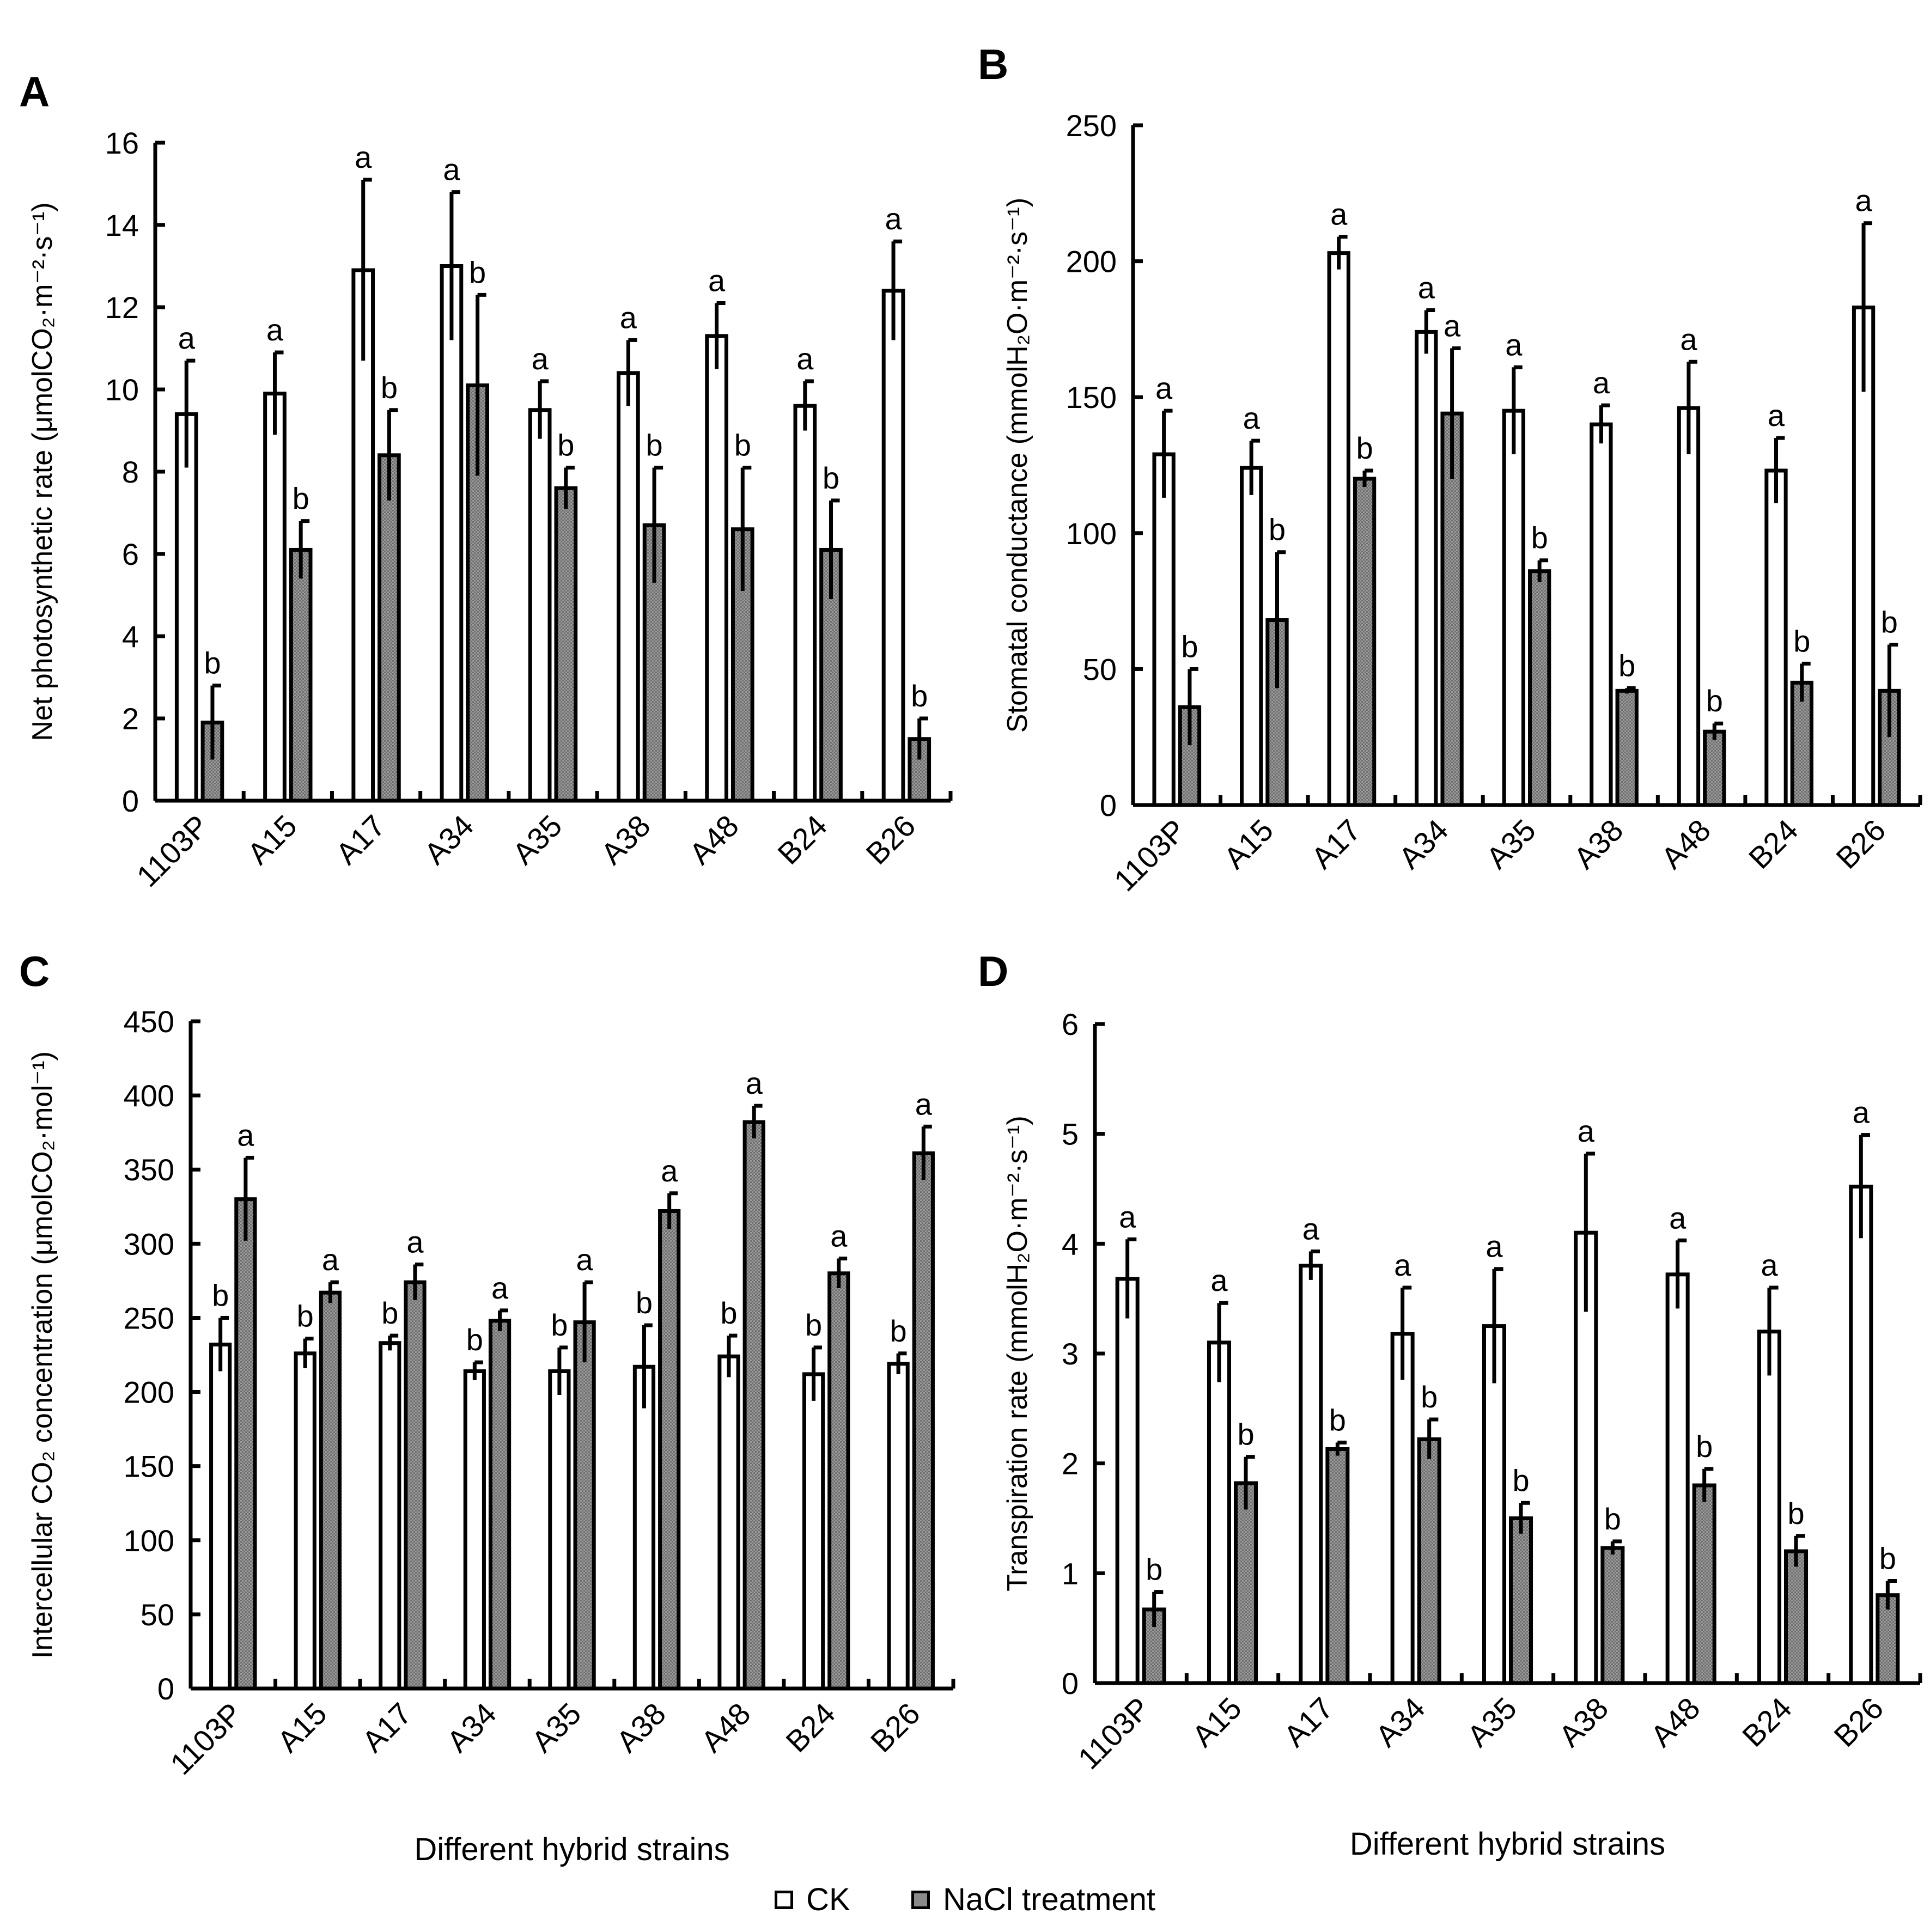  What do you see at coordinates (1249, 844) in the screenshot?
I see `x-tick-label: A15` at bounding box center [1249, 844].